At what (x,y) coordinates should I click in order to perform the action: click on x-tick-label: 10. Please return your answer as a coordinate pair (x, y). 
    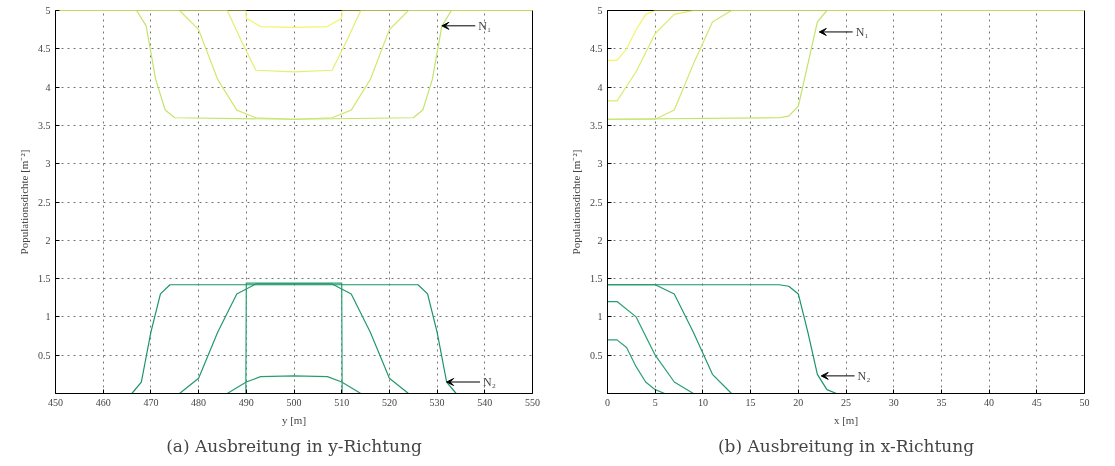
    Looking at the image, I should click on (702, 402).